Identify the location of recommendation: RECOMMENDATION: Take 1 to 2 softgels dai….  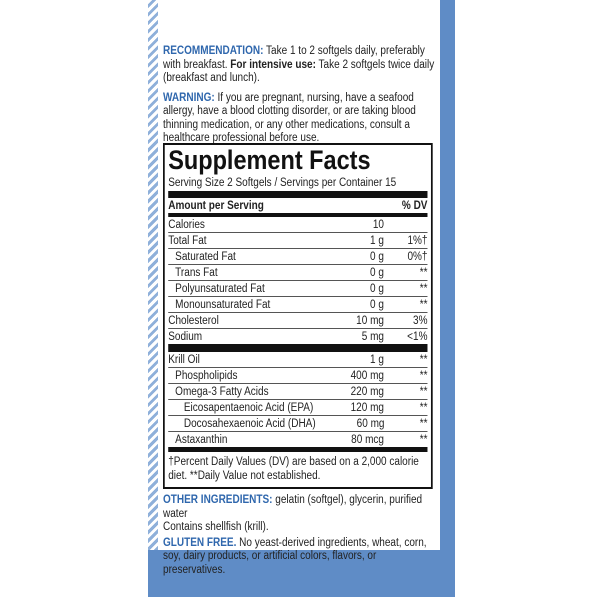
(300, 65).